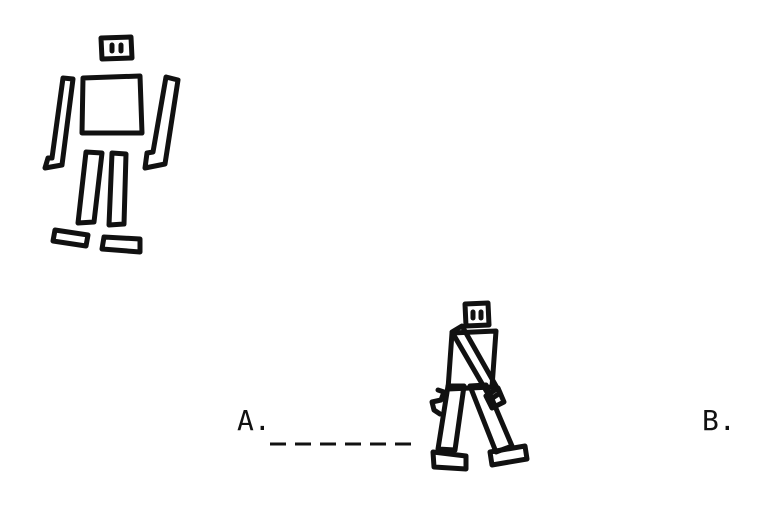  What do you see at coordinates (117, 189) in the screenshot?
I see `standing-robot-leg-right` at bounding box center [117, 189].